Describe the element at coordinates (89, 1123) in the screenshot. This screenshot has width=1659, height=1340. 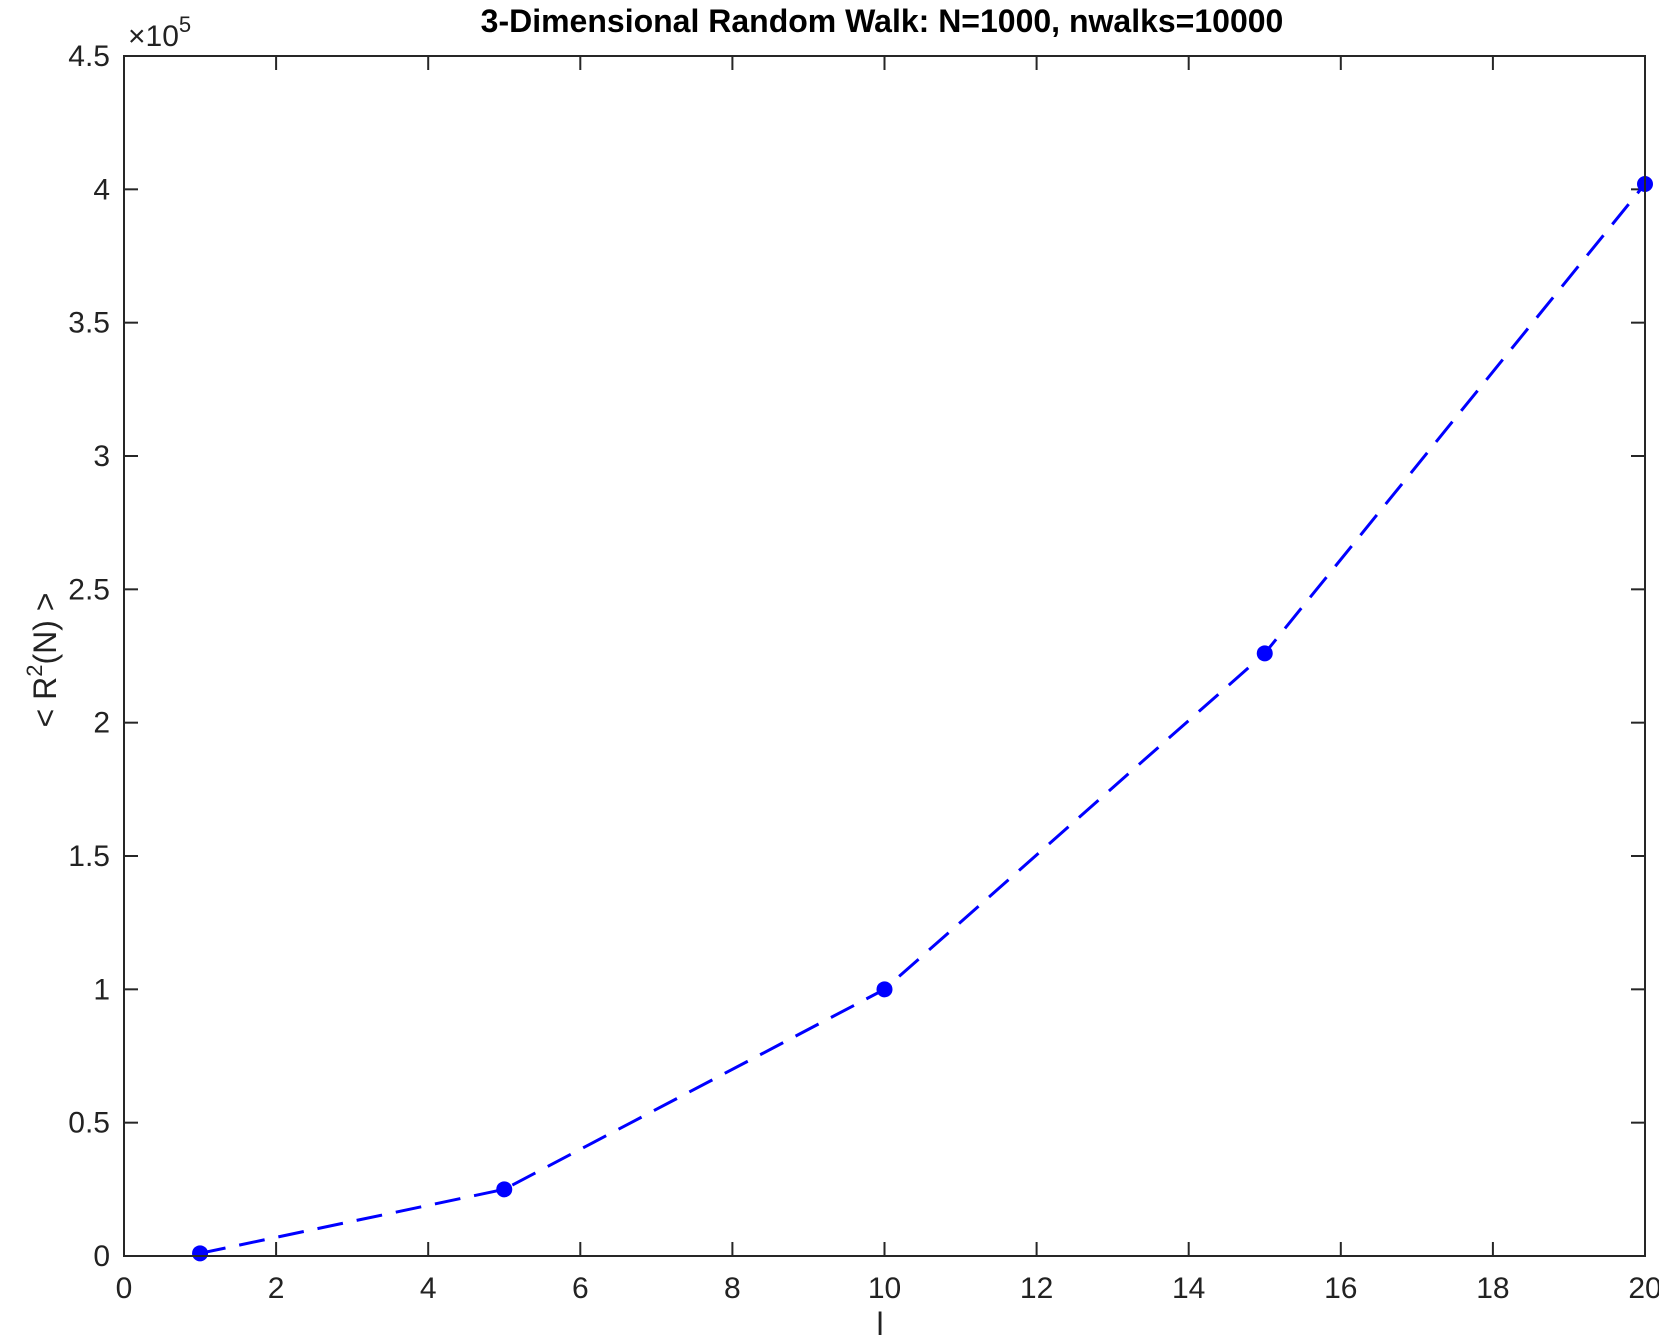
I see `y-tick-label: 0.5` at that location.